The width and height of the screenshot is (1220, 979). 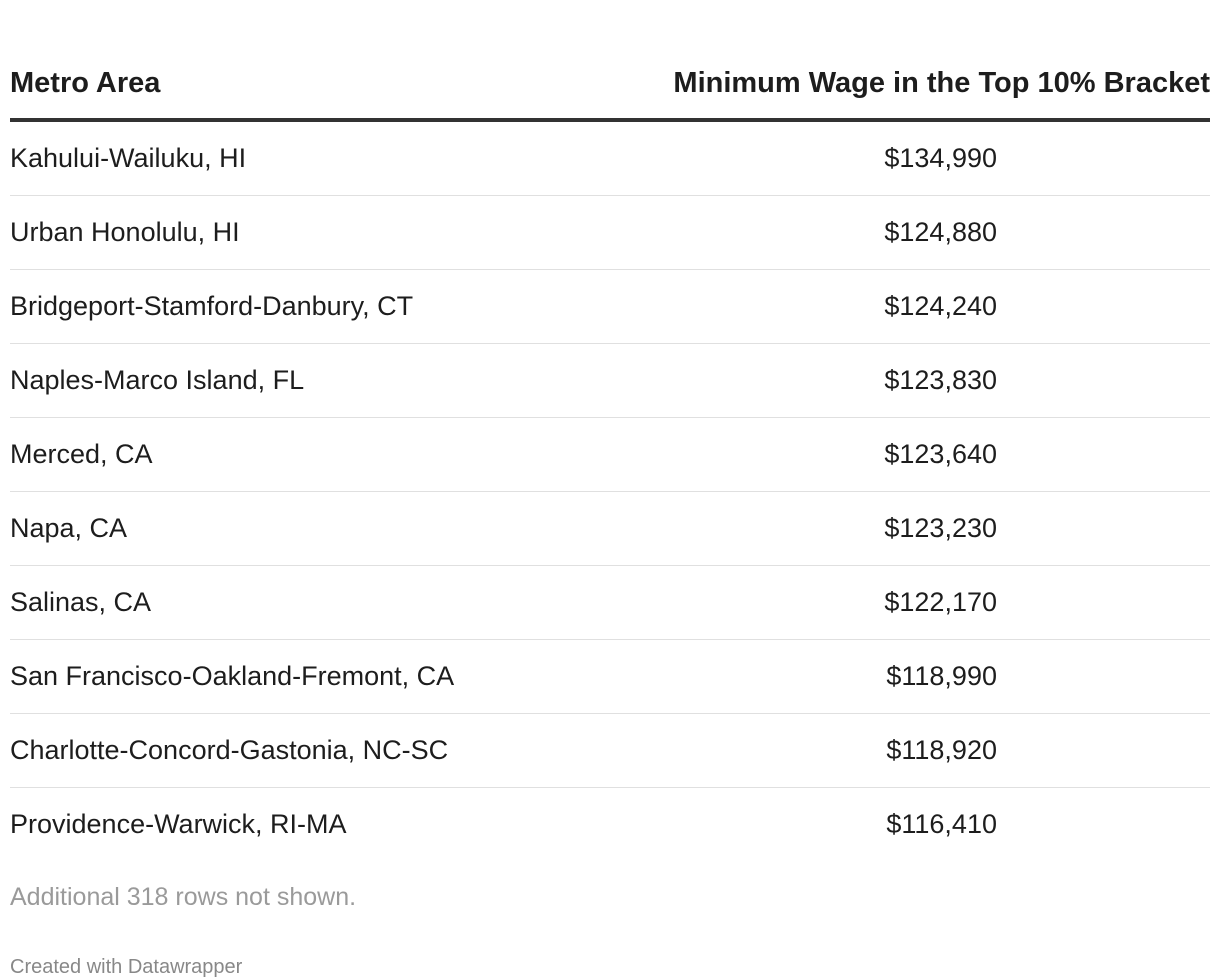 What do you see at coordinates (881, 158) in the screenshot?
I see `wage-cell: $134,990` at bounding box center [881, 158].